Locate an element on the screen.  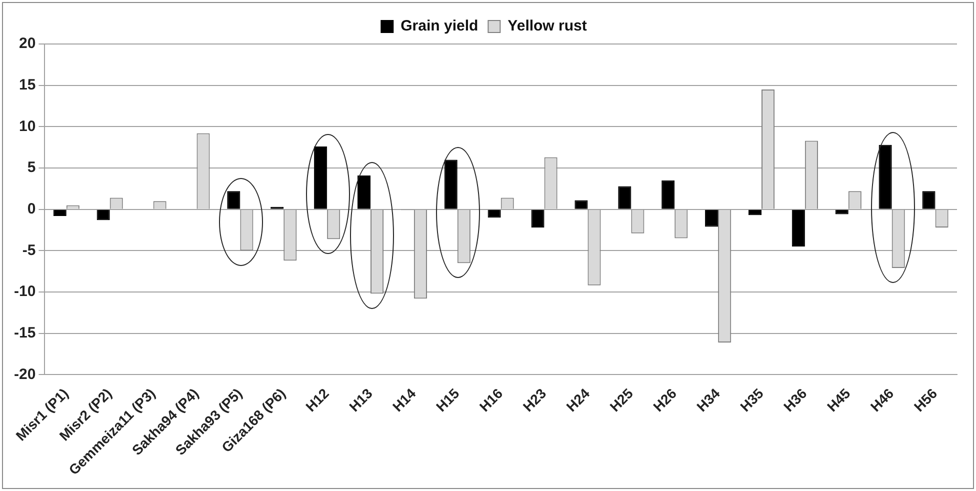
x-tick-label: H16 is located at coordinates (491, 400).